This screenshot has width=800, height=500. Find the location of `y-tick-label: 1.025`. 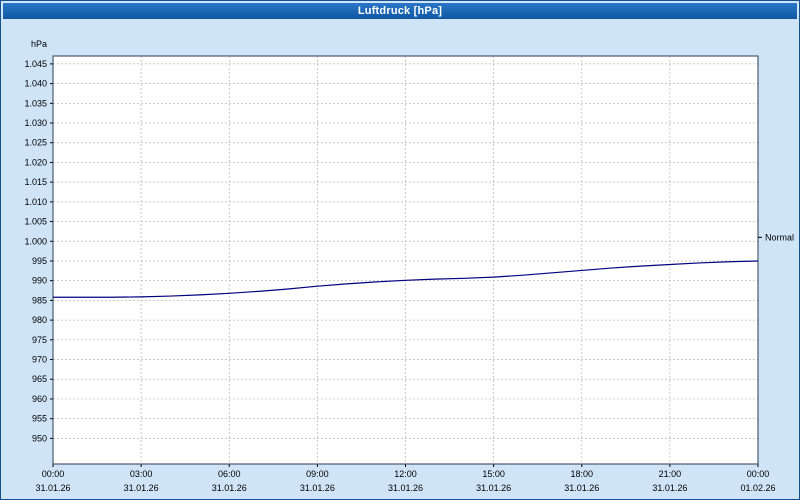

y-tick-label: 1.025 is located at coordinates (35, 143).